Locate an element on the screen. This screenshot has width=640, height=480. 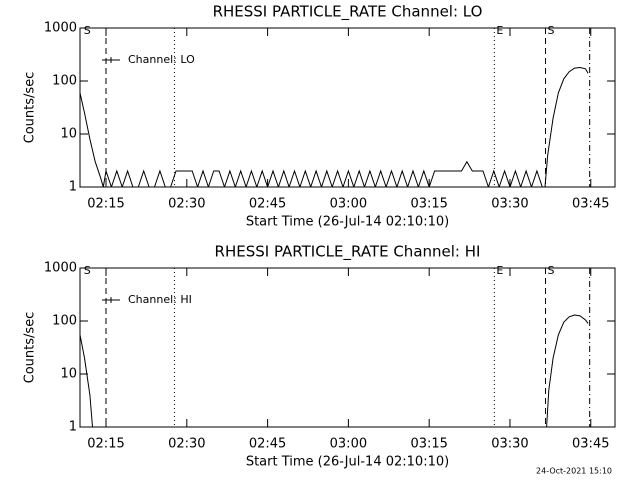
chart-title: RHESSI PARTICLE_RATE Channel: HI is located at coordinates (348, 252).